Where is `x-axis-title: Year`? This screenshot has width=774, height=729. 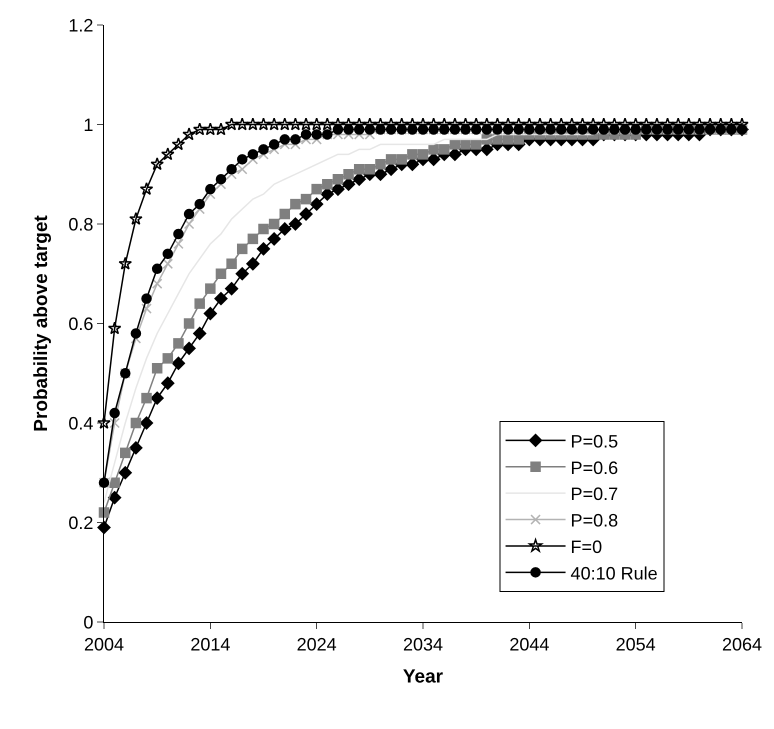 x-axis-title: Year is located at coordinates (423, 677).